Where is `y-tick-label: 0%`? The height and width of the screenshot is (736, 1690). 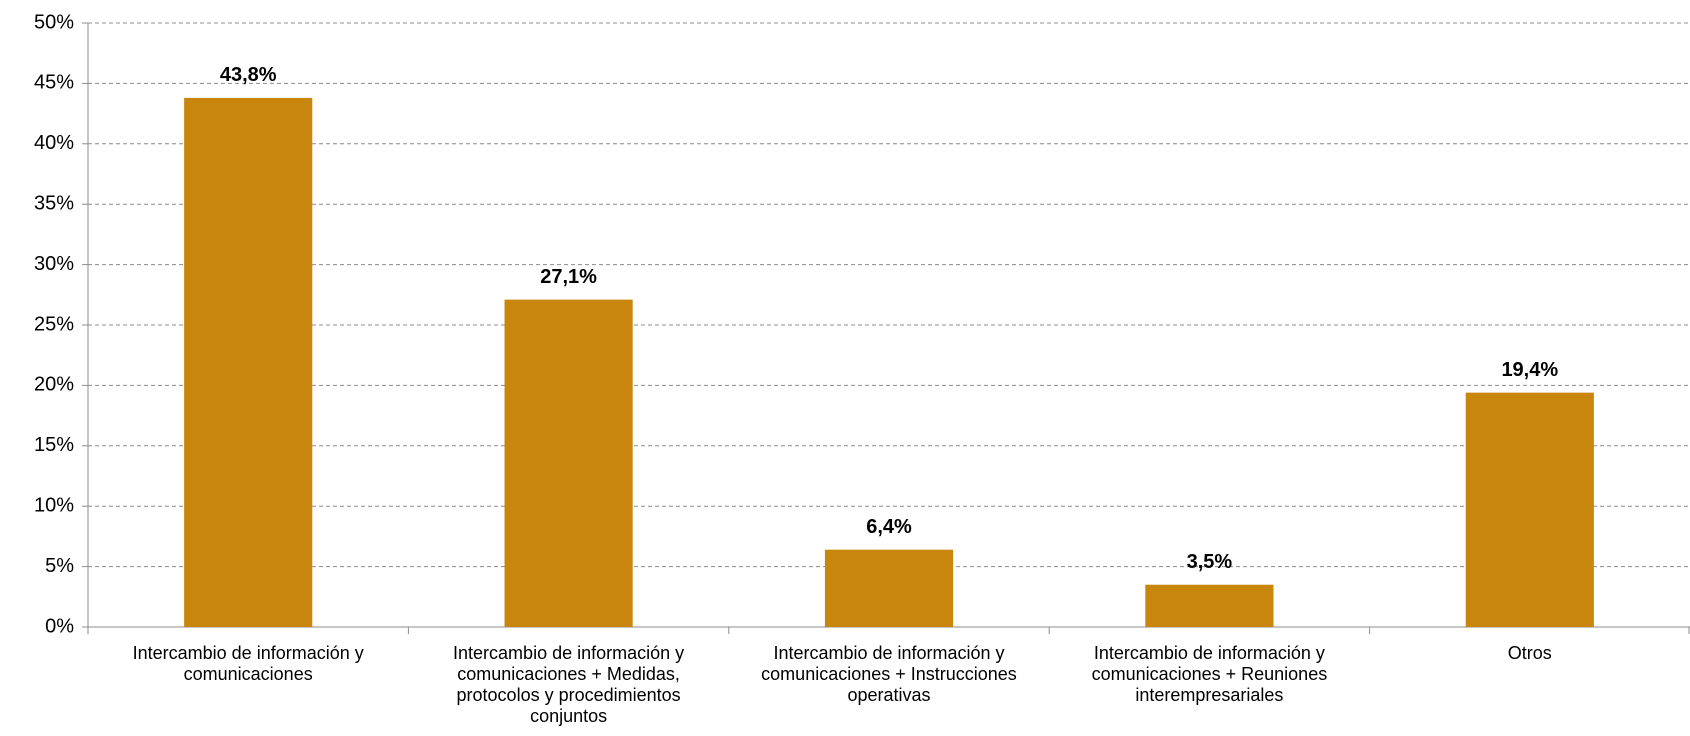
y-tick-label: 0% is located at coordinates (59, 626).